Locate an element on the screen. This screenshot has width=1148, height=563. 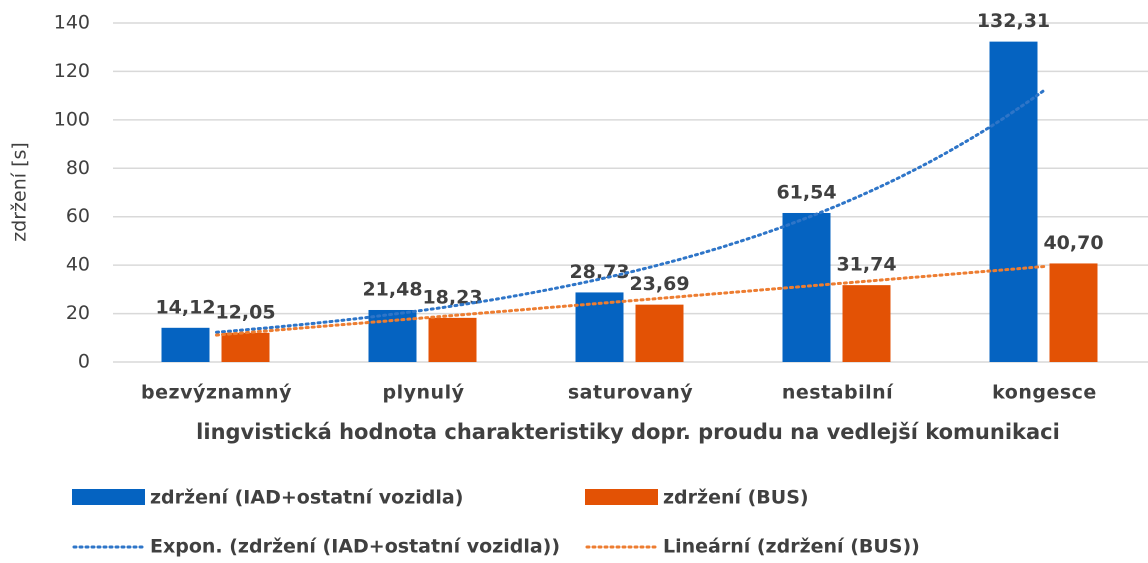
data-label: 40,70 is located at coordinates (1073, 243).